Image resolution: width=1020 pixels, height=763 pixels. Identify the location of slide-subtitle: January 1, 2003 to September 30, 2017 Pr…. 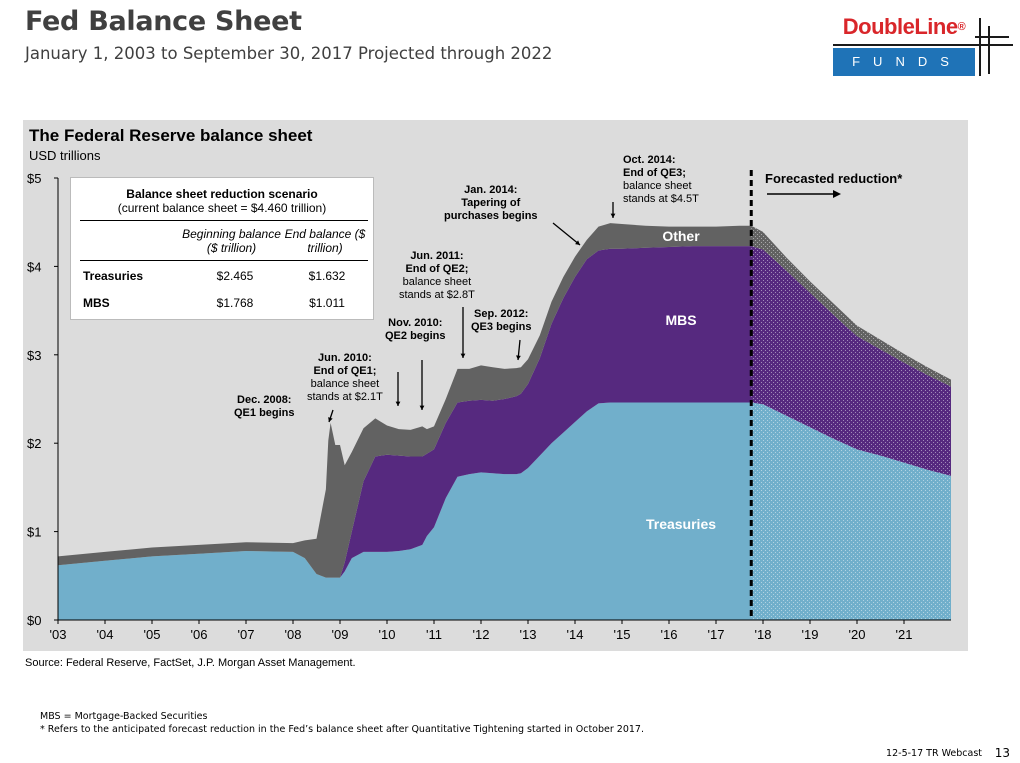
(289, 53).